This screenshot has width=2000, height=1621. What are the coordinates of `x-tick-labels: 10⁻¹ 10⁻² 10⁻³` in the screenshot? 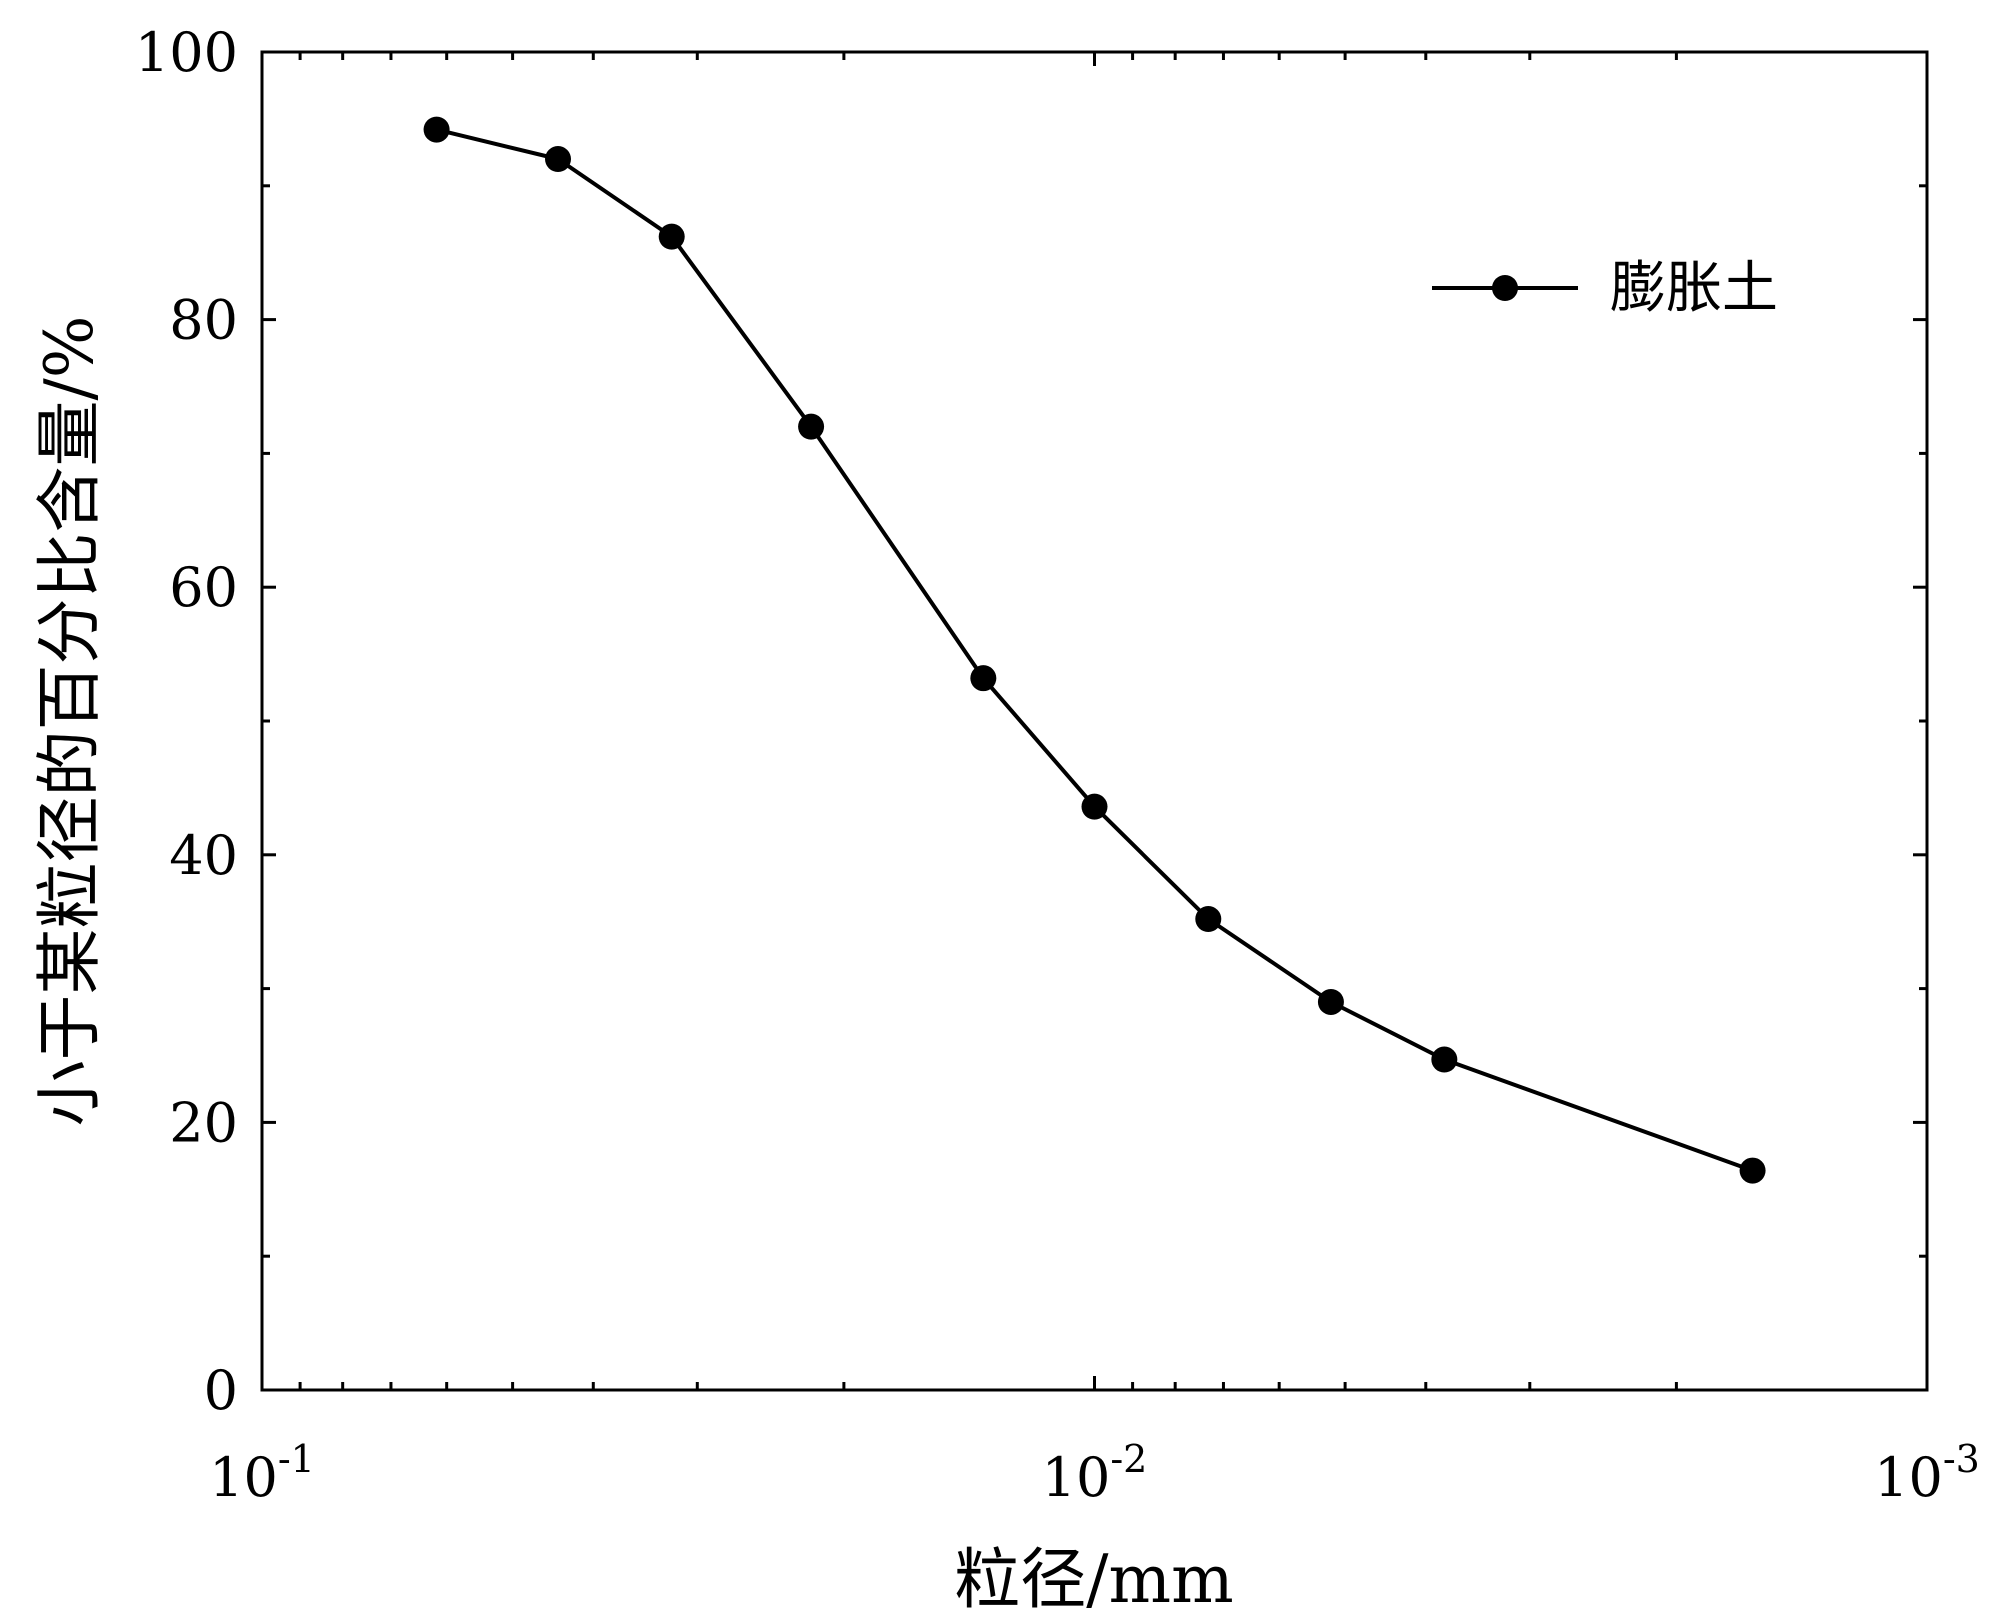 It's located at (1094, 1473).